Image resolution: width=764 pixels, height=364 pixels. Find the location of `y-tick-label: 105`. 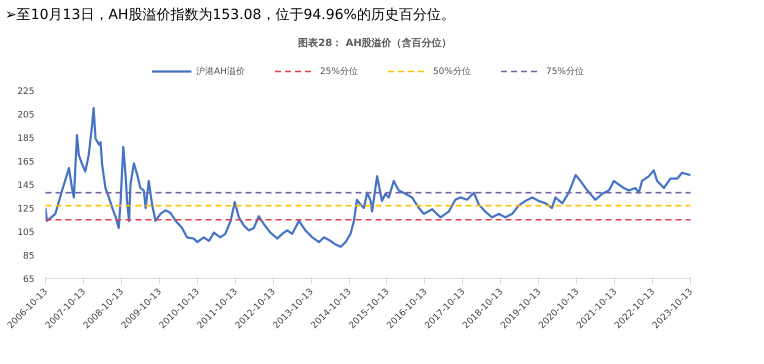

y-tick-label: 105 is located at coordinates (26, 233).